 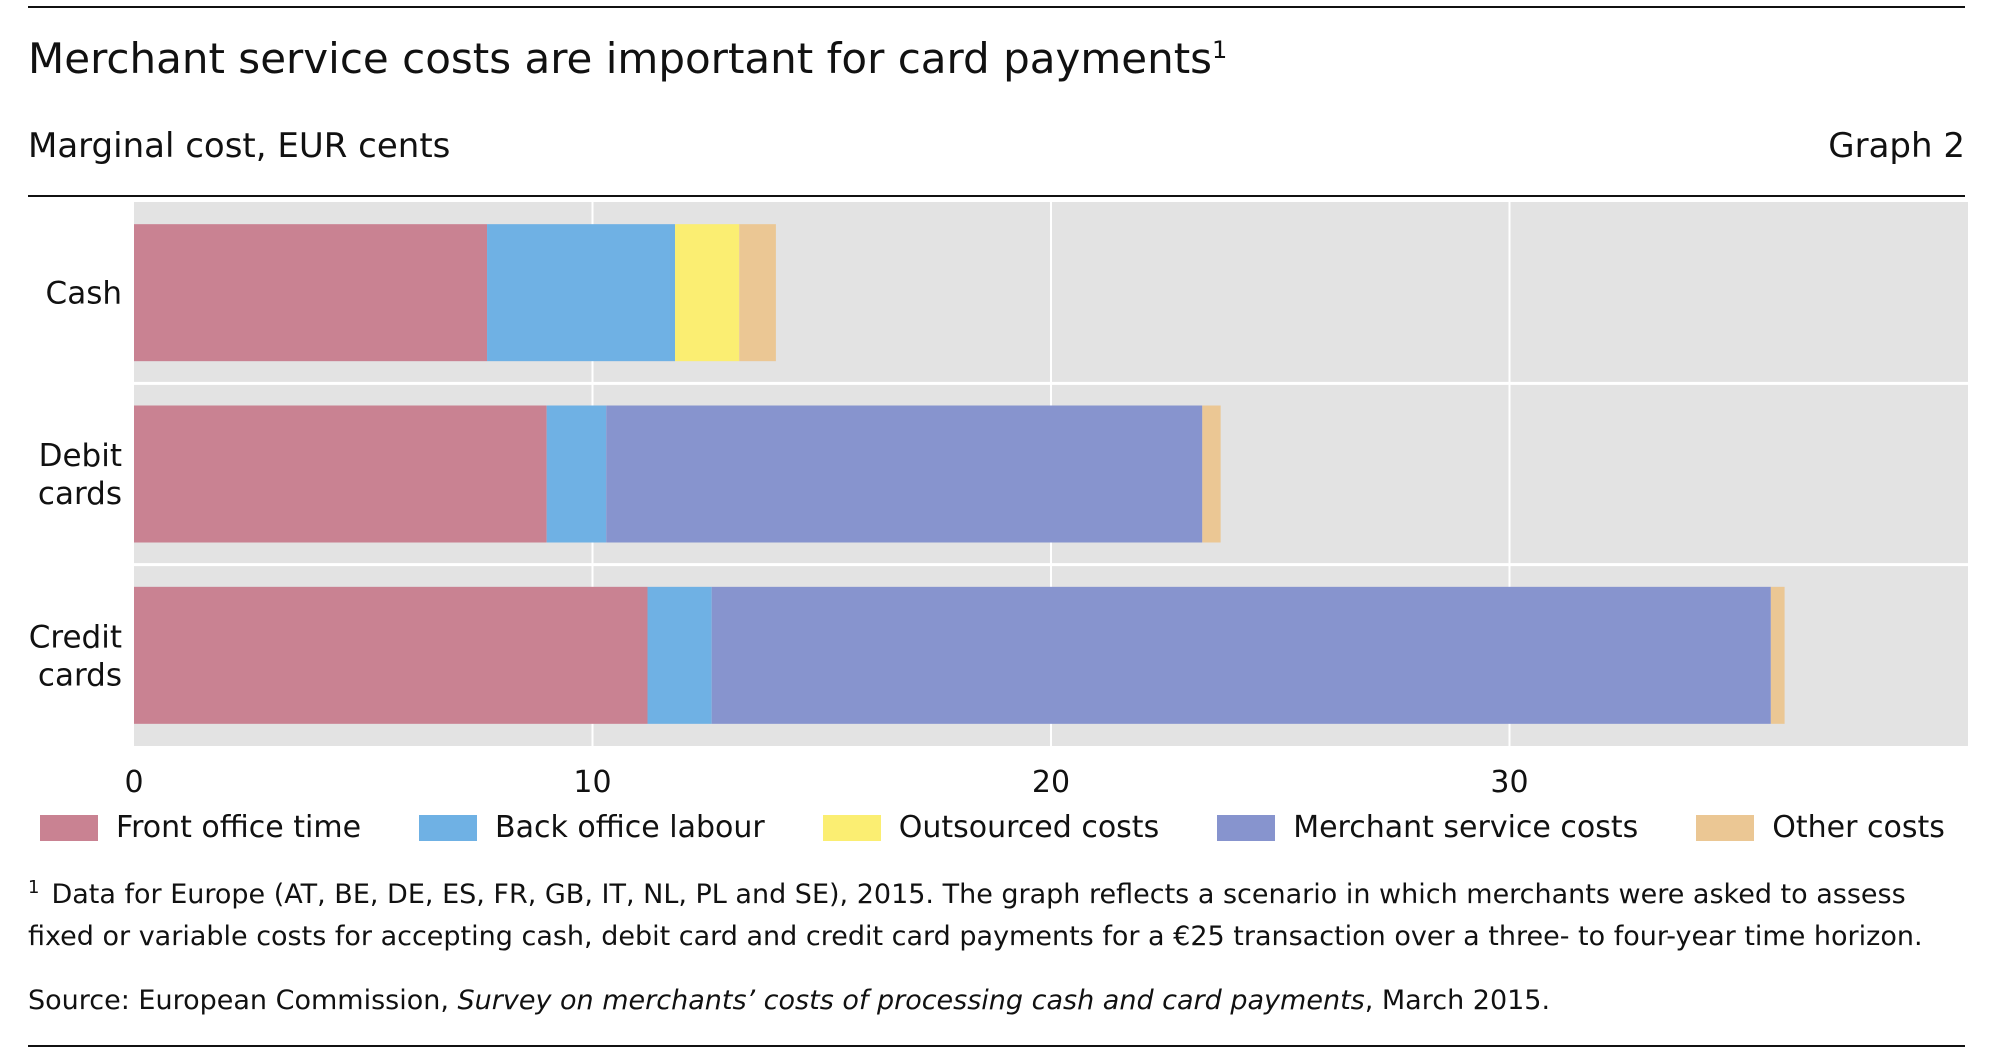 I want to click on bar-credit-cards-front-office-time, so click(x=391, y=655).